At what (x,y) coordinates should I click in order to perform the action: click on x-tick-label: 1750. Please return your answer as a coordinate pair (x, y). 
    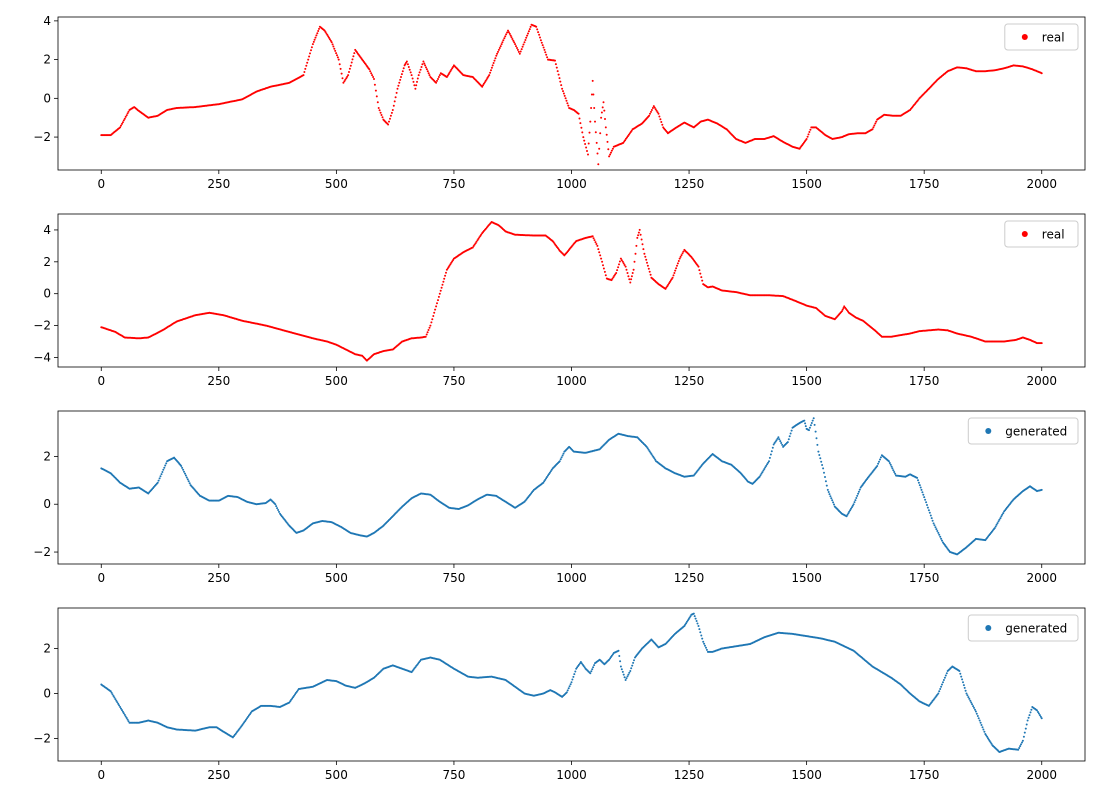
    Looking at the image, I should click on (924, 184).